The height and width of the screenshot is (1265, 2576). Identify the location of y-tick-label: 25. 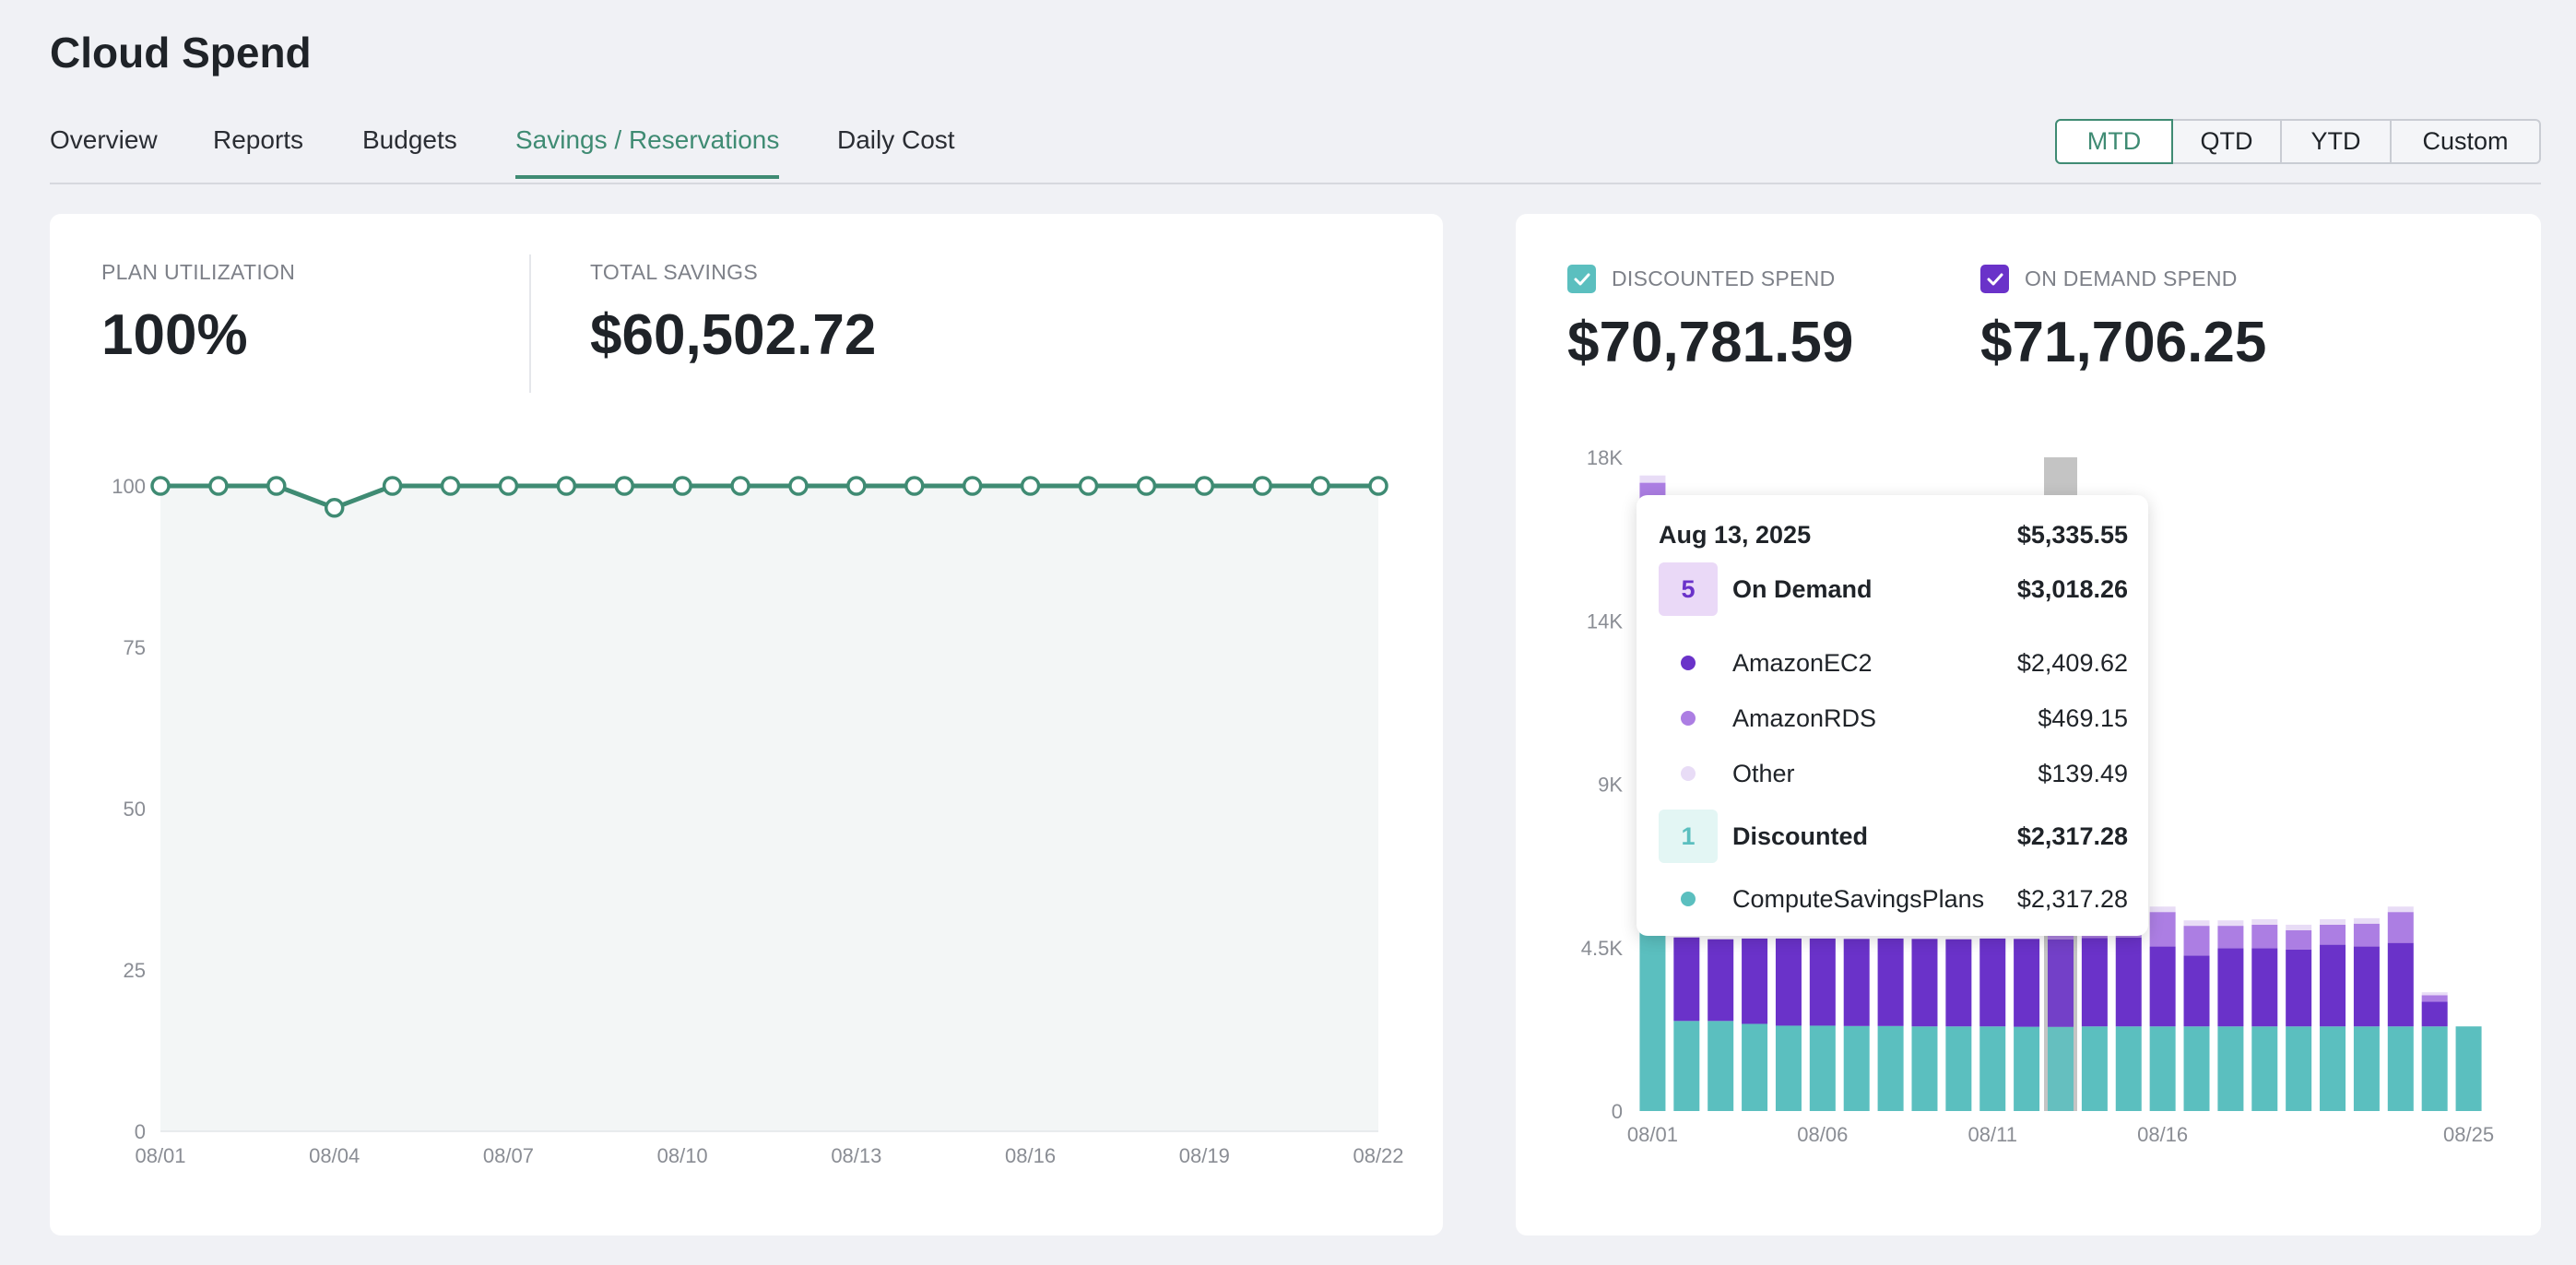
(135, 970).